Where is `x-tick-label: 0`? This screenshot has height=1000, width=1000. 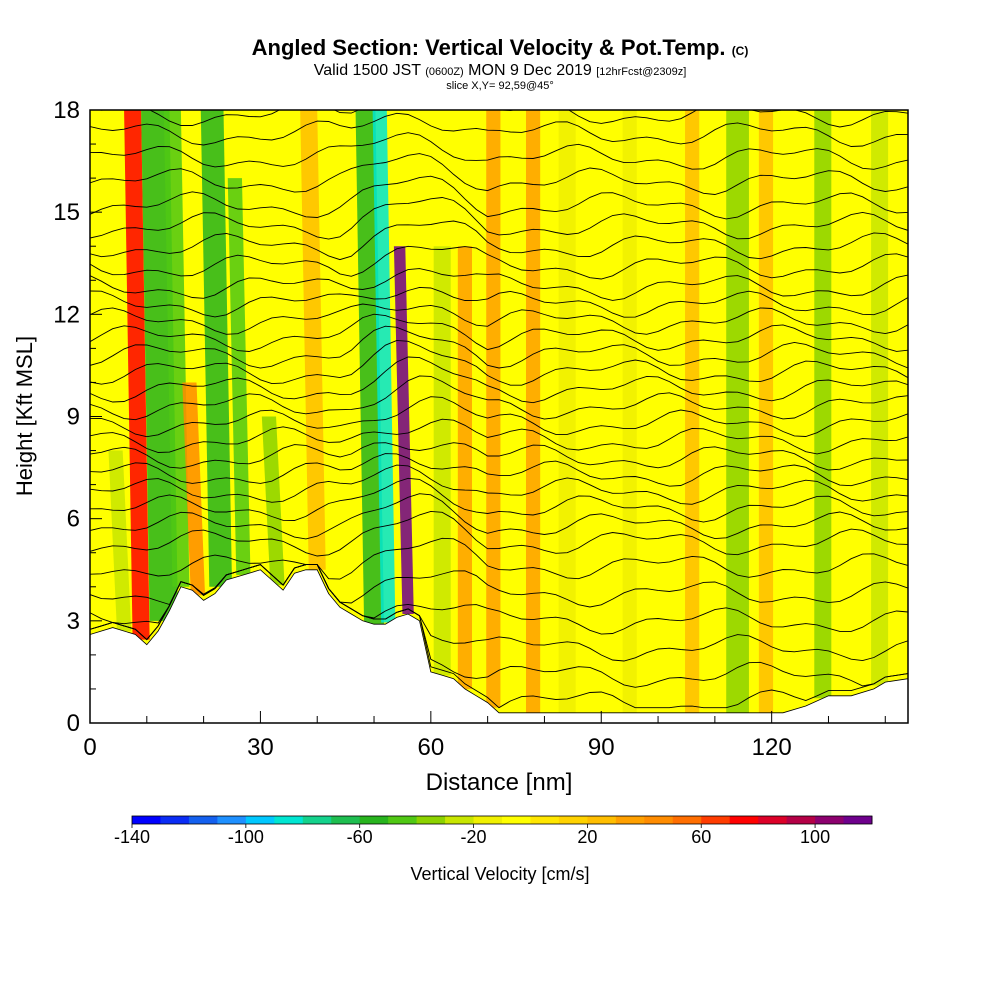
x-tick-label: 0 is located at coordinates (89, 747).